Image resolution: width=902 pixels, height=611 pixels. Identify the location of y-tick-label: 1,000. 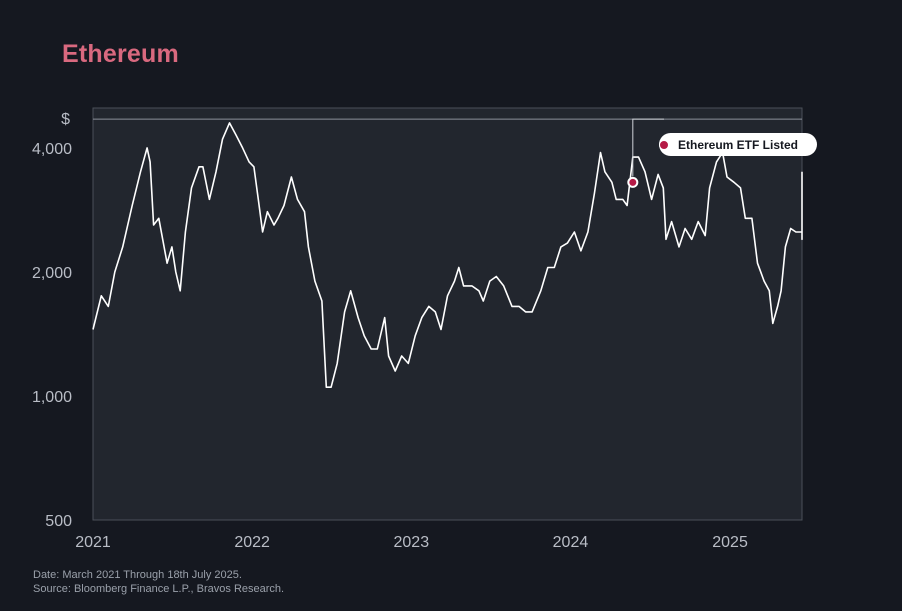
(52, 397).